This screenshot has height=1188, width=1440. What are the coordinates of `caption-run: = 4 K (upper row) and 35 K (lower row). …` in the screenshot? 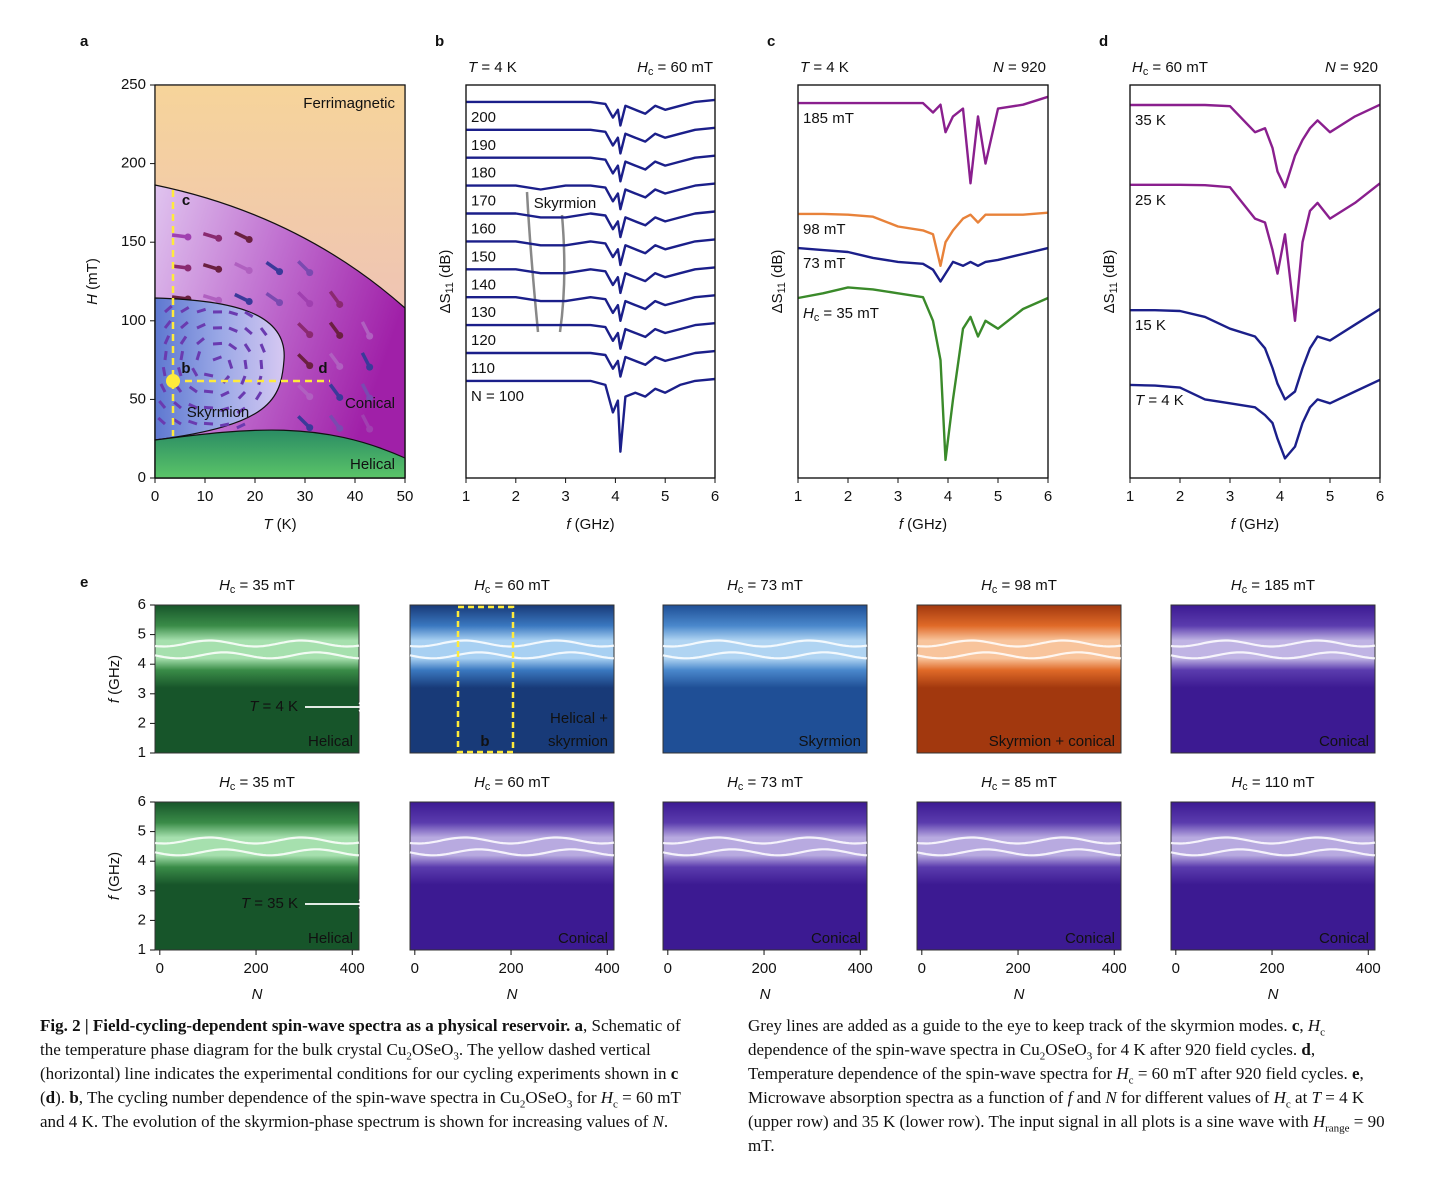 It's located at (1056, 1109).